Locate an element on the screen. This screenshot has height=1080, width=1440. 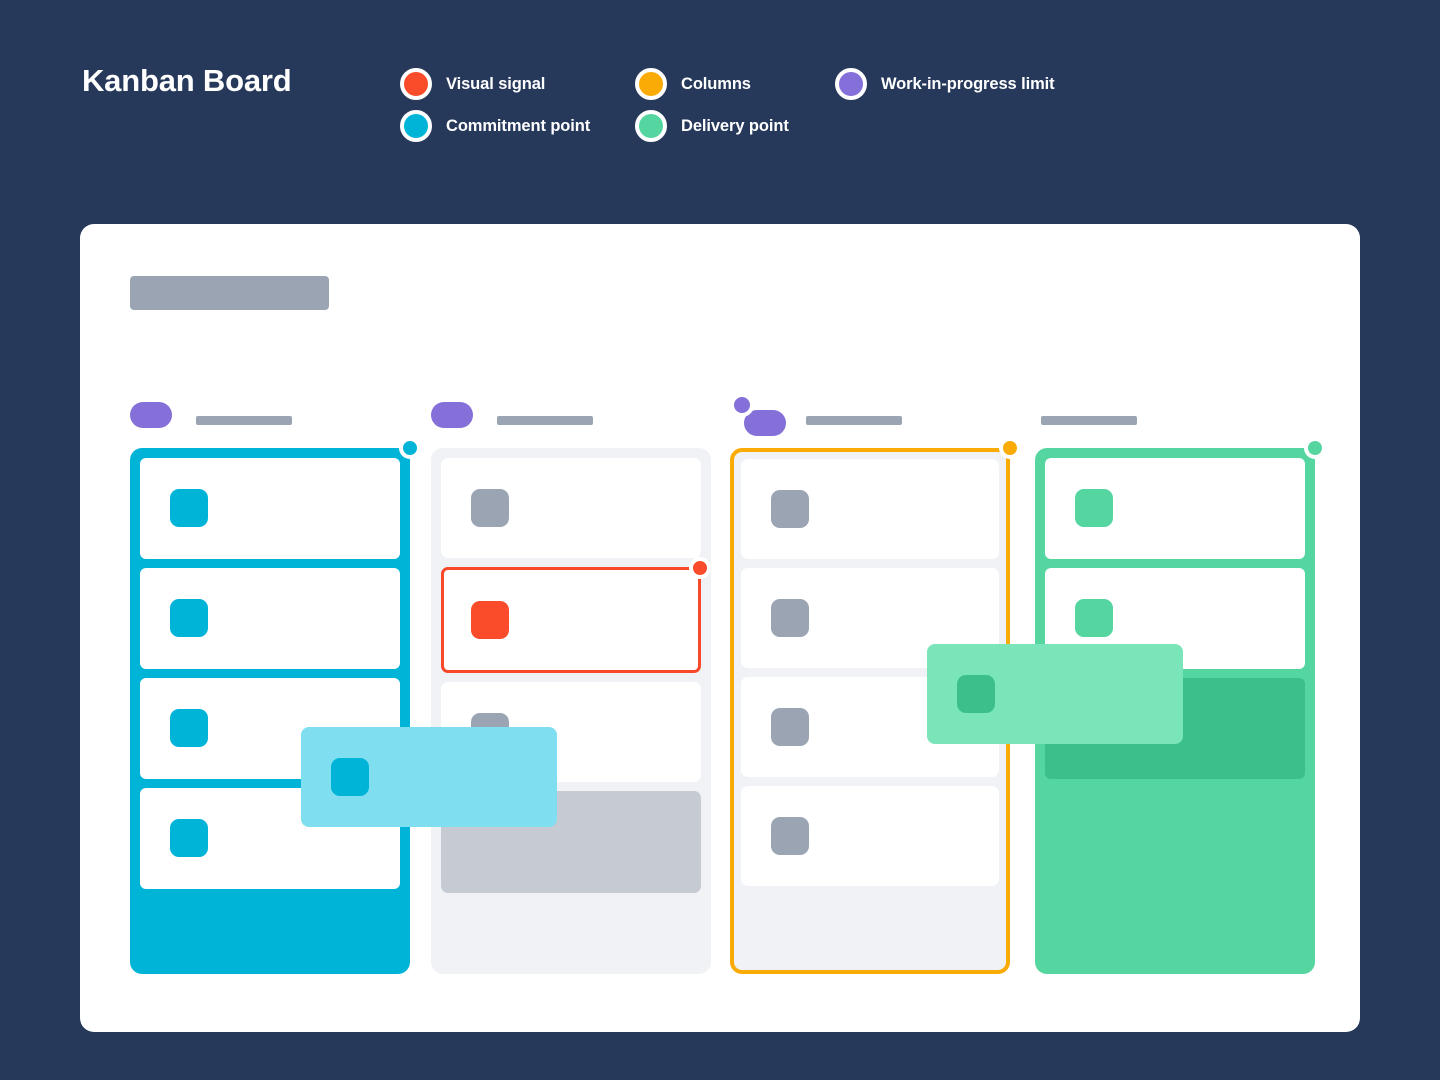
column-delivery-title-placeholder is located at coordinates (1089, 414).